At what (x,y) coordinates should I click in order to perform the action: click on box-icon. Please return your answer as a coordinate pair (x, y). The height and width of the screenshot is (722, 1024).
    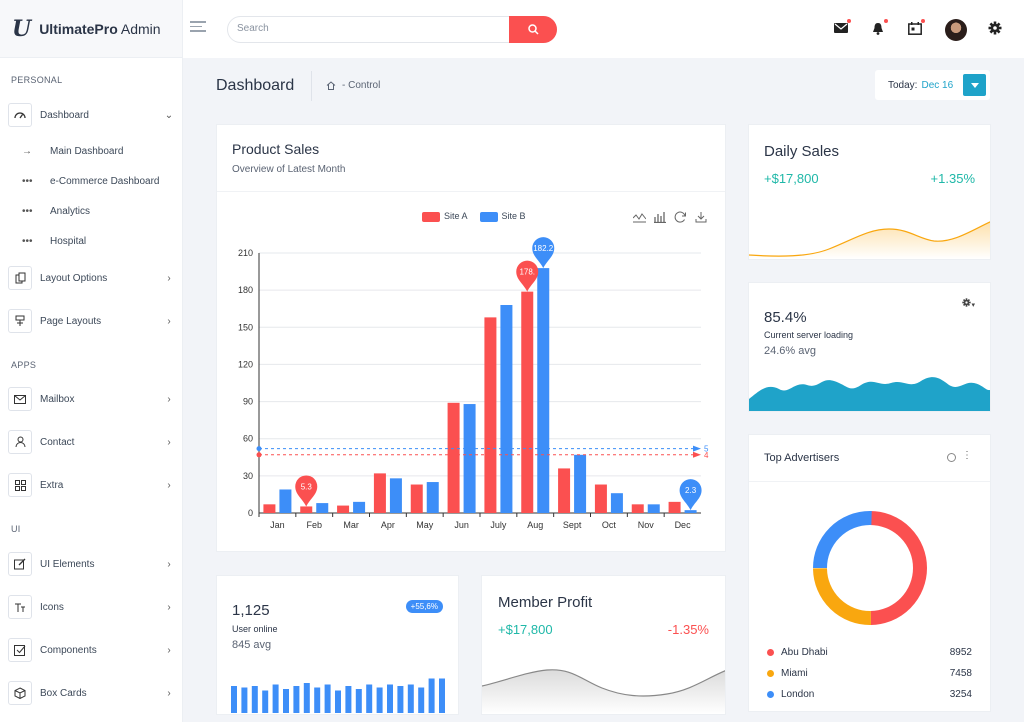
    Looking at the image, I should click on (20, 693).